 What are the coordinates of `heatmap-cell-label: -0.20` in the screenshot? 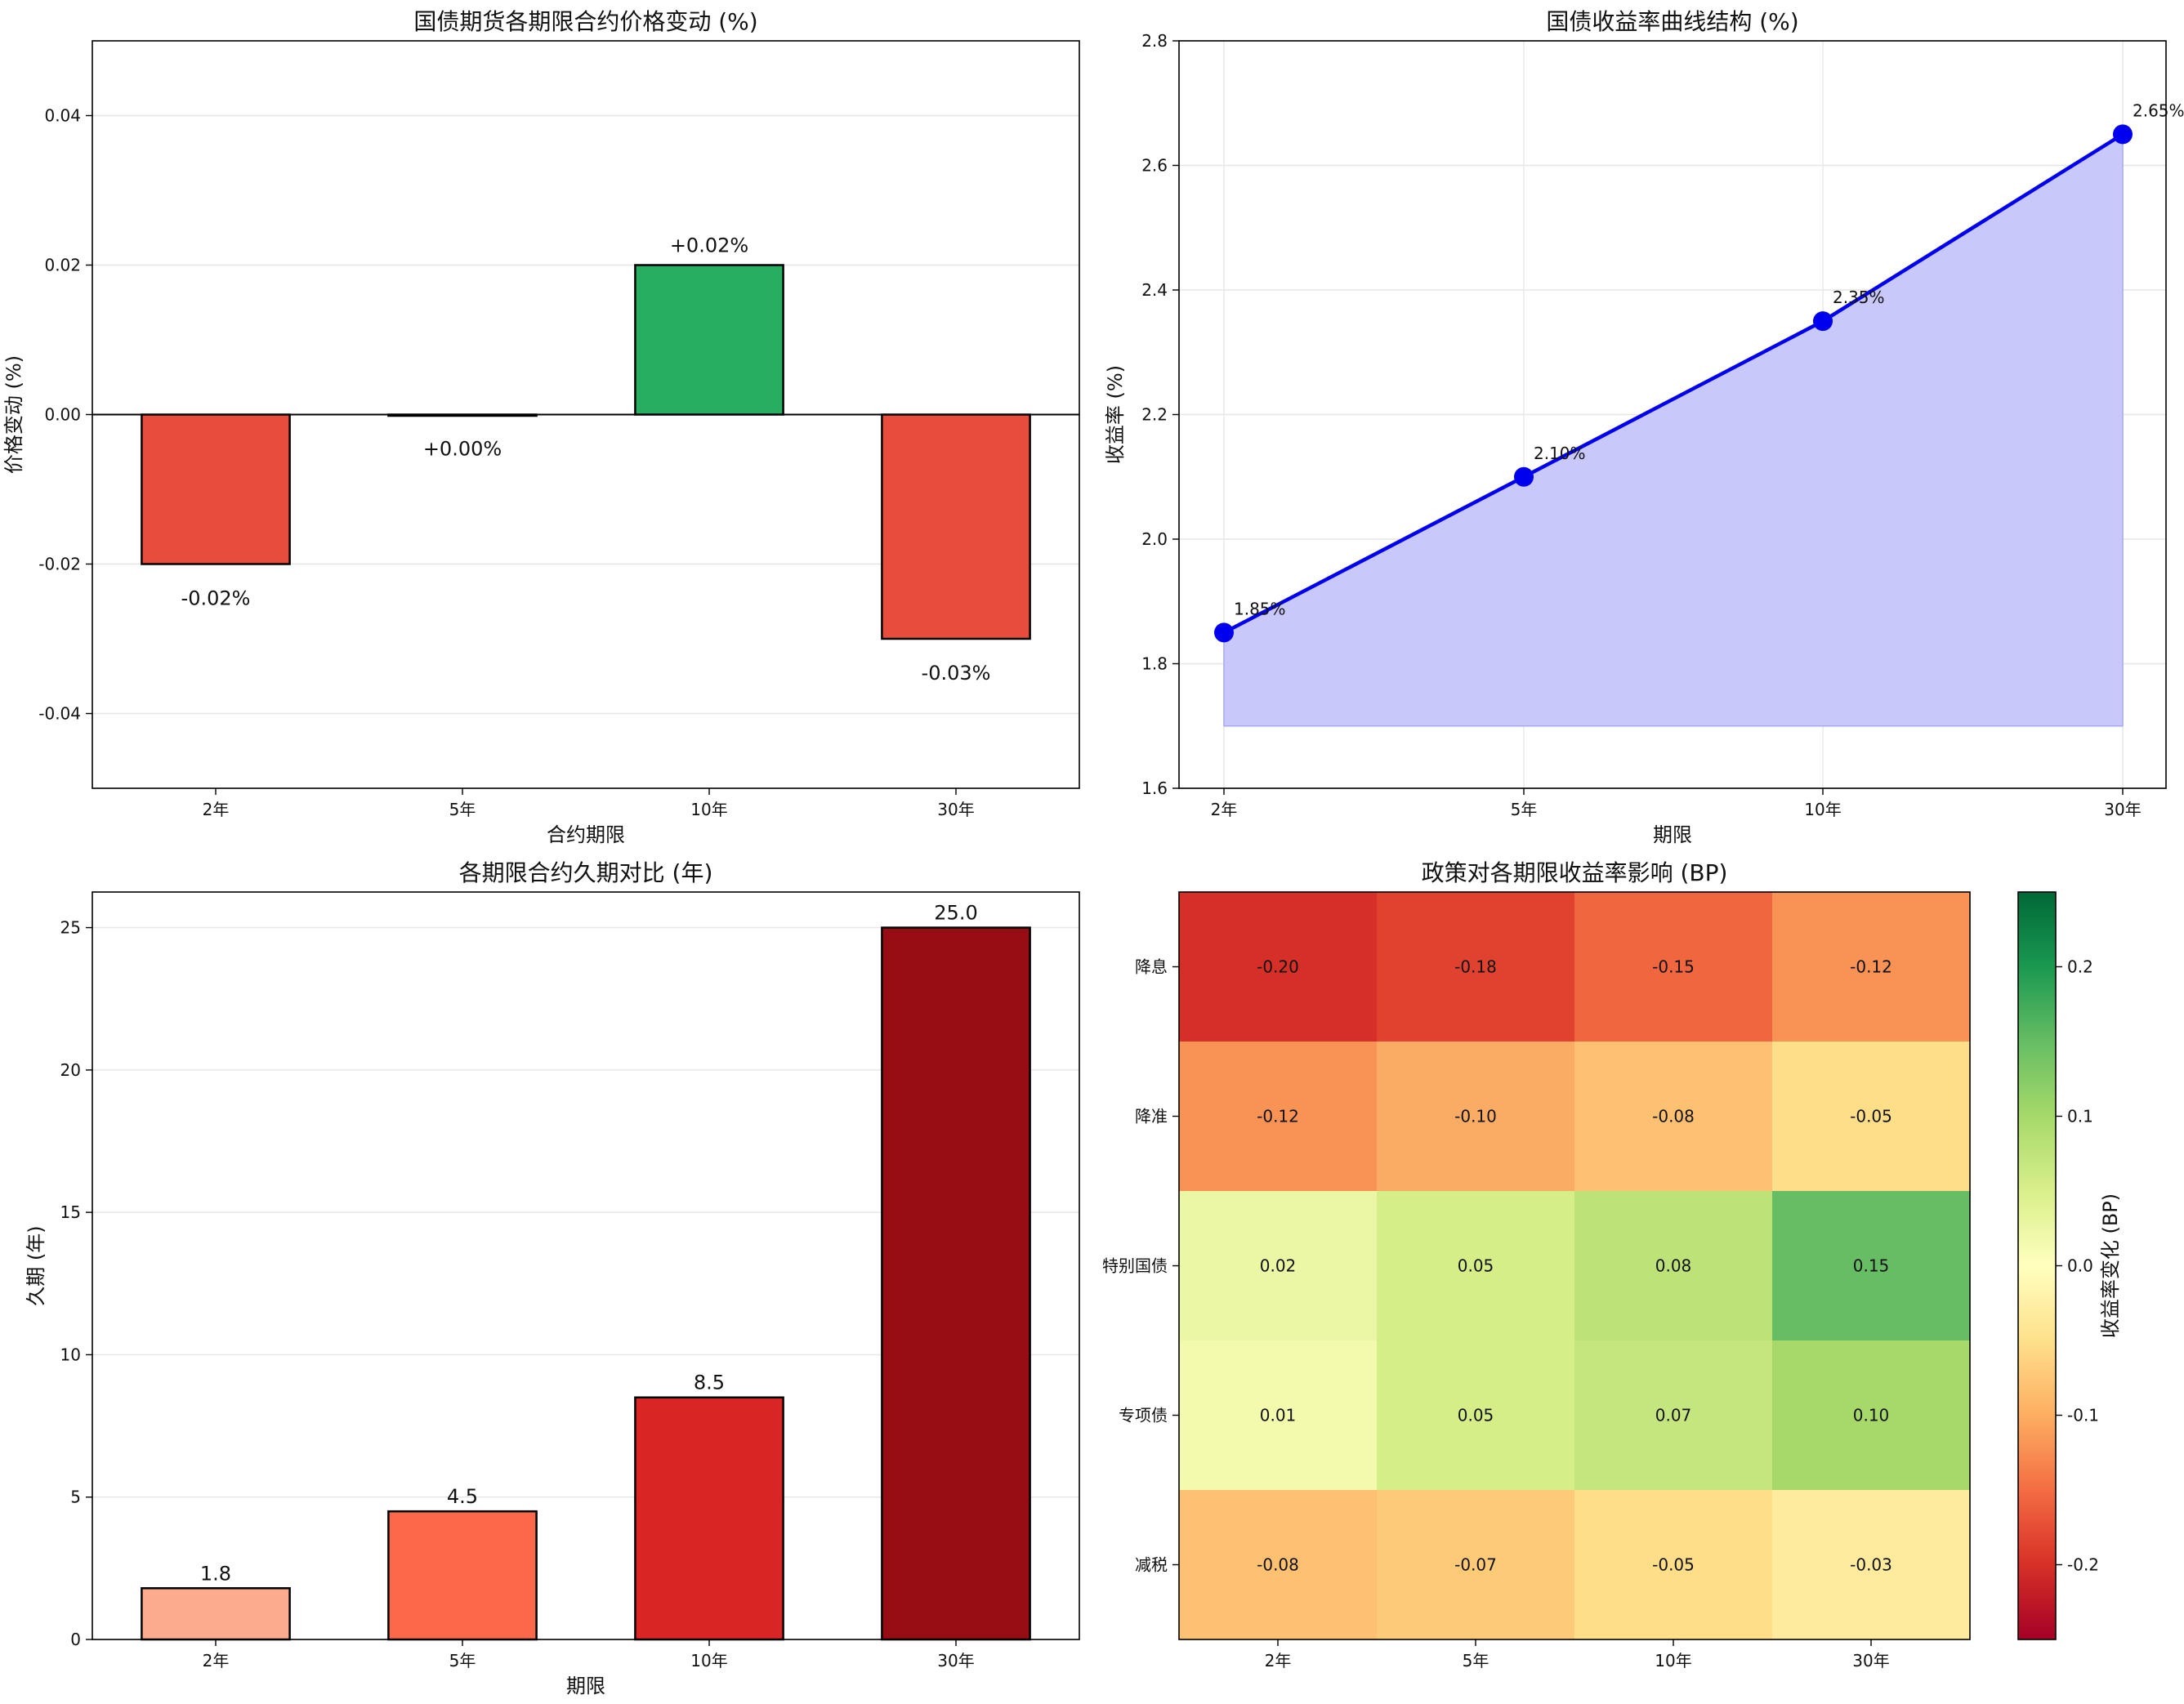 It's located at (1278, 967).